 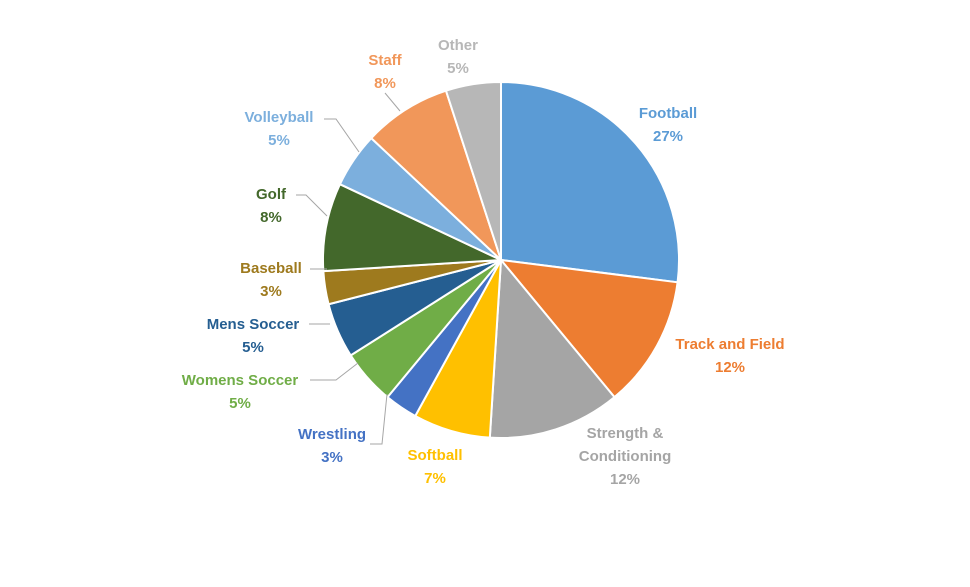 What do you see at coordinates (625, 456) in the screenshot?
I see `category-label-strength-conditioning: Conditioning` at bounding box center [625, 456].